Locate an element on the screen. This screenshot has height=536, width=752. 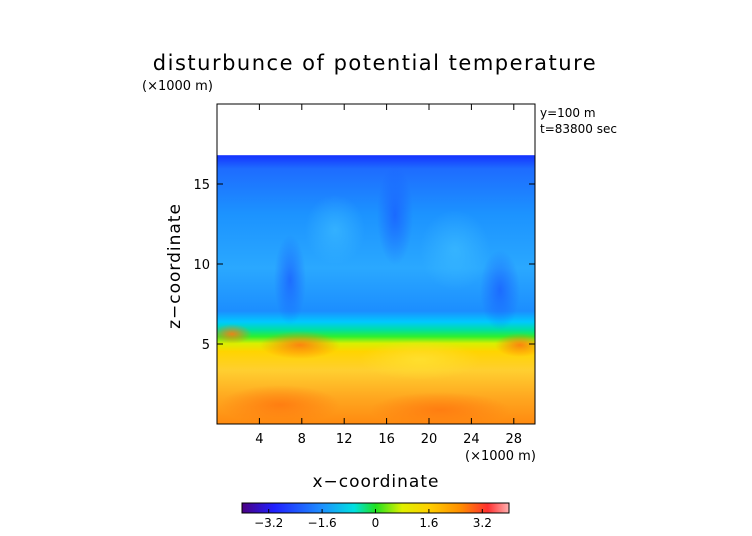
x-tick-label: 24 is located at coordinates (471, 439).